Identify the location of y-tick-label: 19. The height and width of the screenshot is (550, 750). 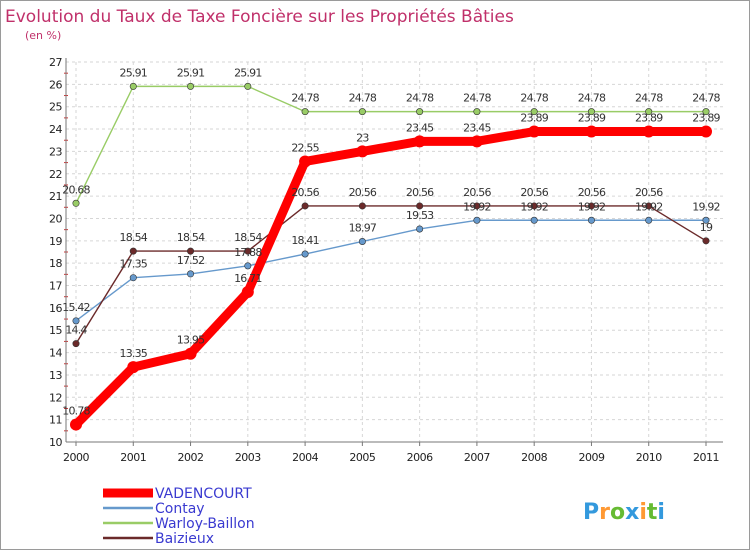
(55, 241).